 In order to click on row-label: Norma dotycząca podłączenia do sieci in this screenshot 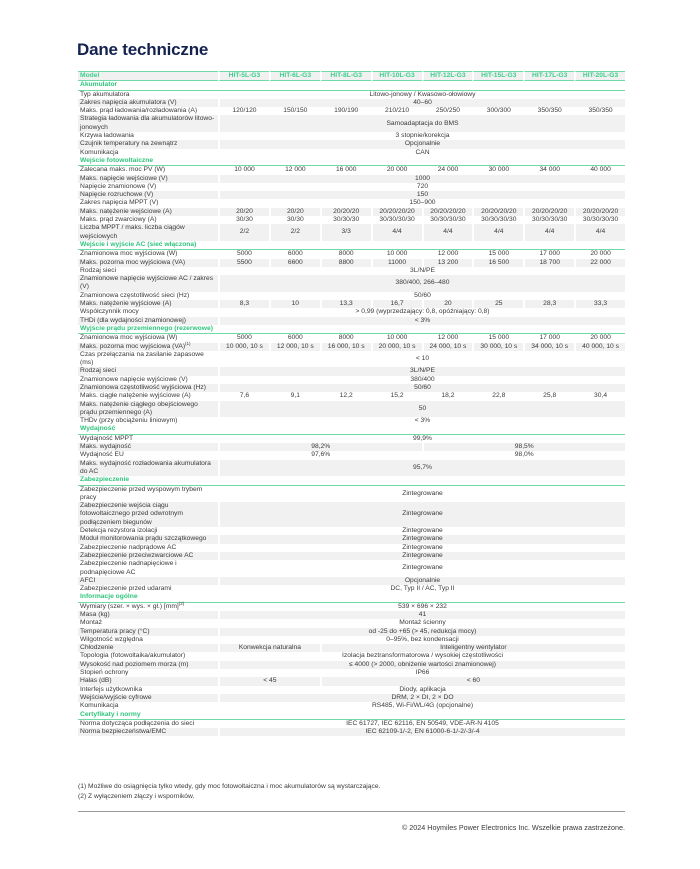, I will do `click(148, 724)`.